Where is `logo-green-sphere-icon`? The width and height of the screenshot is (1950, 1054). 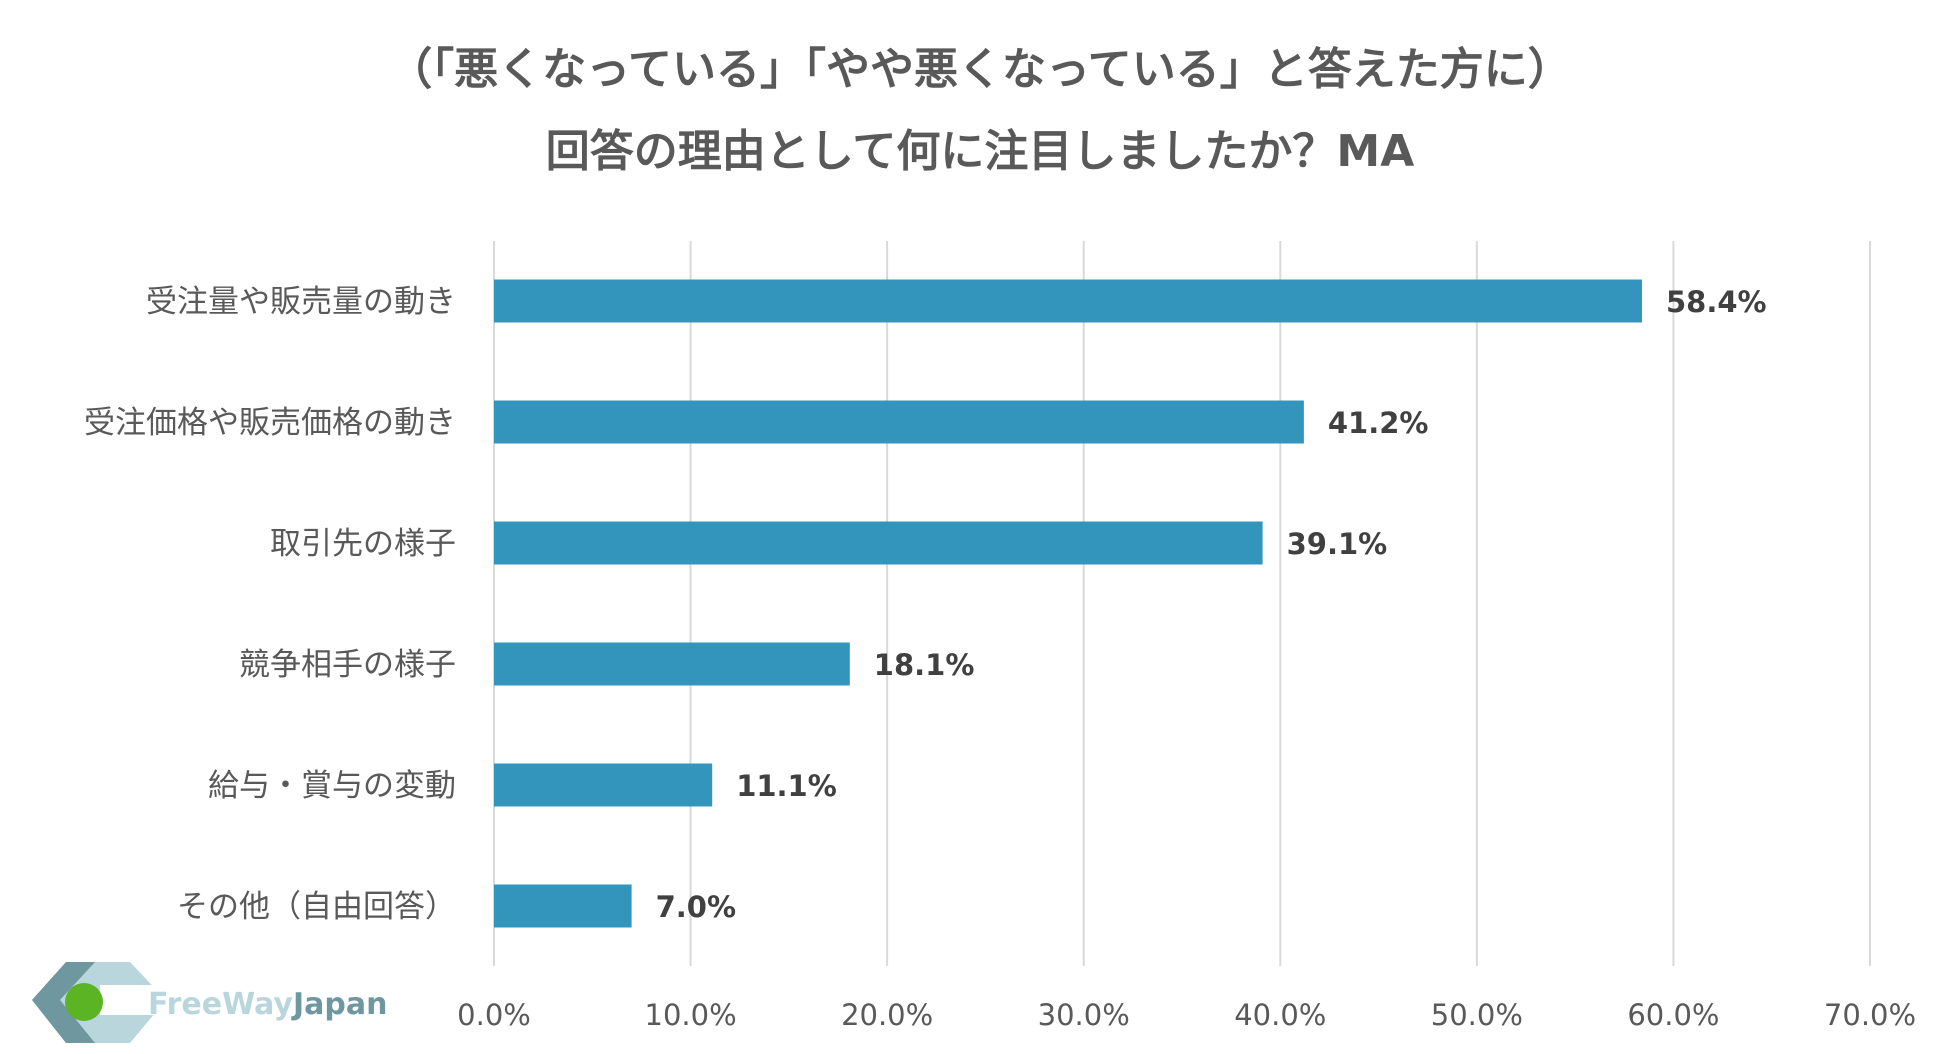
logo-green-sphere-icon is located at coordinates (84, 1002).